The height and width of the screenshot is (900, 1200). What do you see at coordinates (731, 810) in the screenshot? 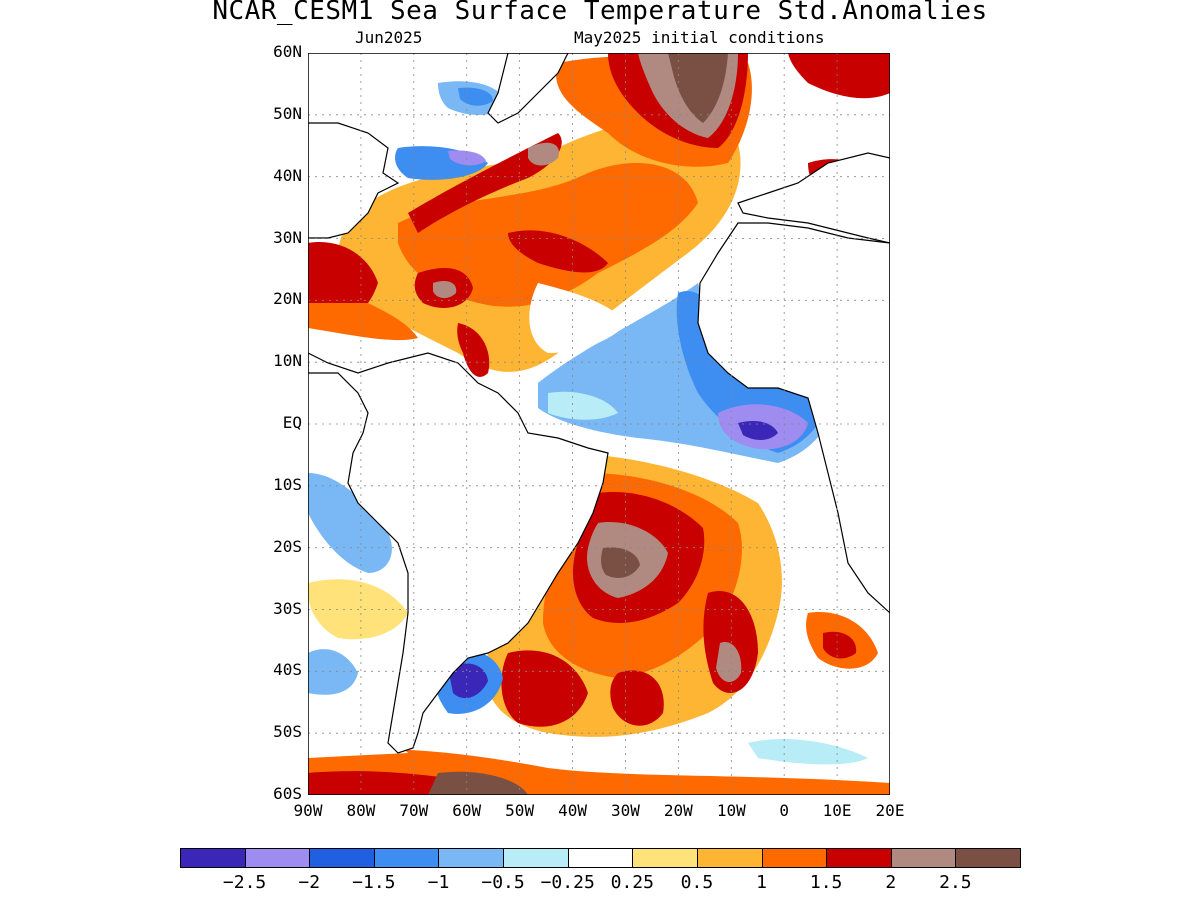
I see `lon-label: 10W` at bounding box center [731, 810].